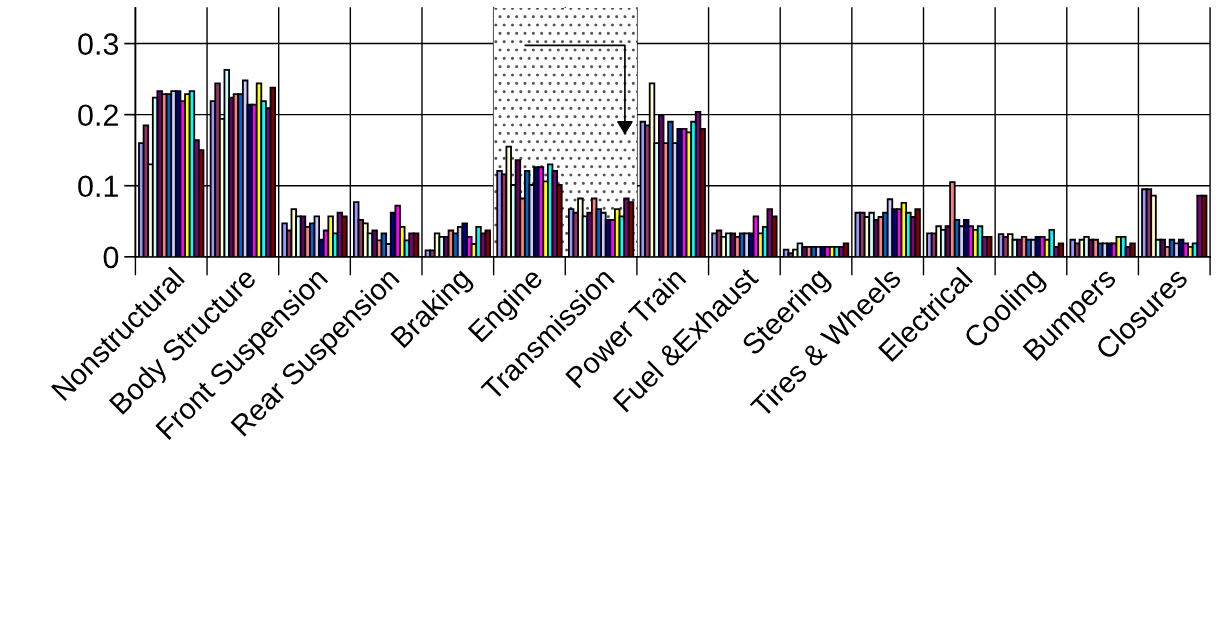  I want to click on y-tick-label: 0.1, so click(98, 186).